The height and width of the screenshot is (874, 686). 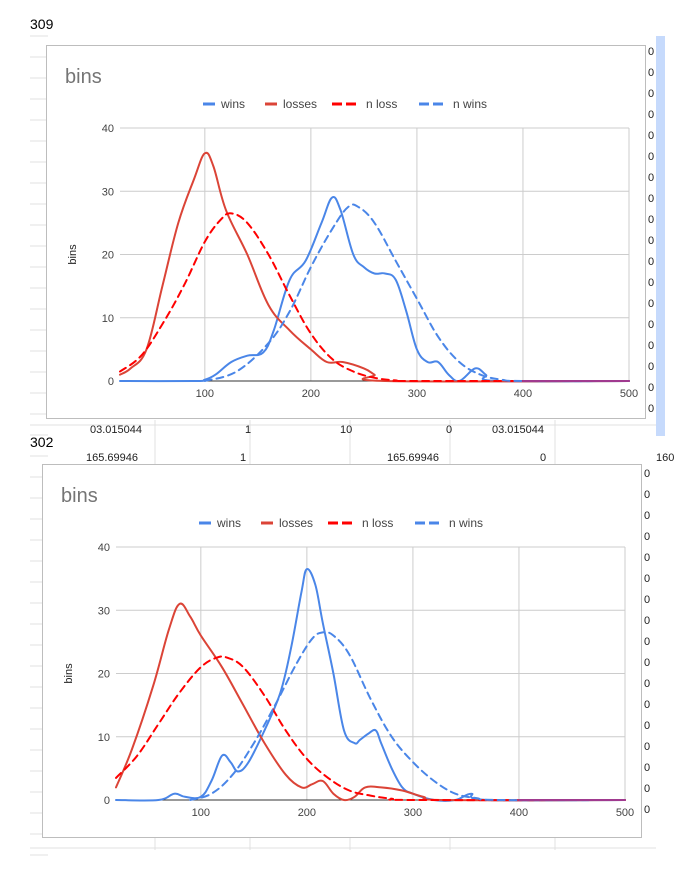 I want to click on row-number-top: 309, so click(x=42, y=24).